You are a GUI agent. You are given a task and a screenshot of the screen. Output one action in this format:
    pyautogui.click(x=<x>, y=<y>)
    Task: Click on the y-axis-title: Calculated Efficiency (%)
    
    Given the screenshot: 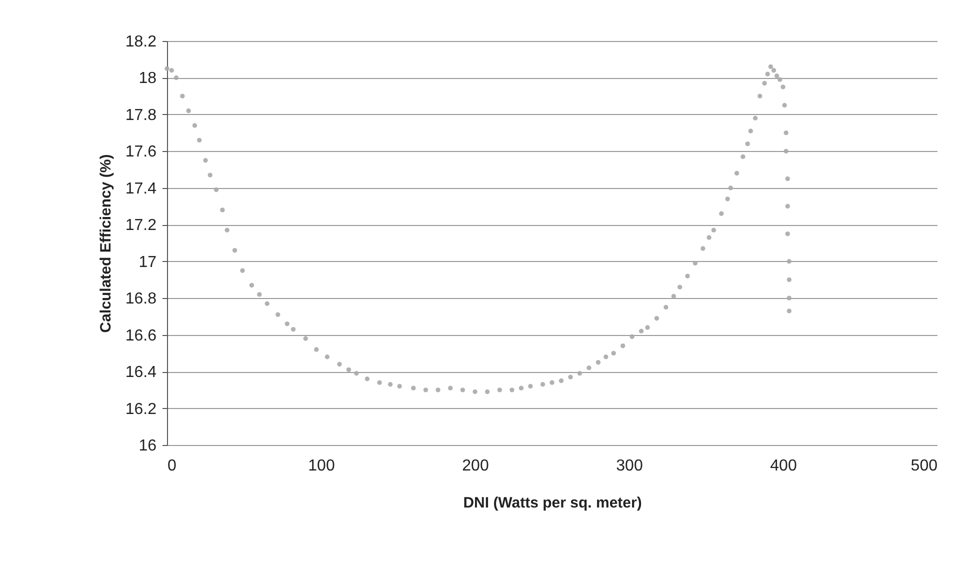 What is the action you would take?
    pyautogui.click(x=105, y=243)
    